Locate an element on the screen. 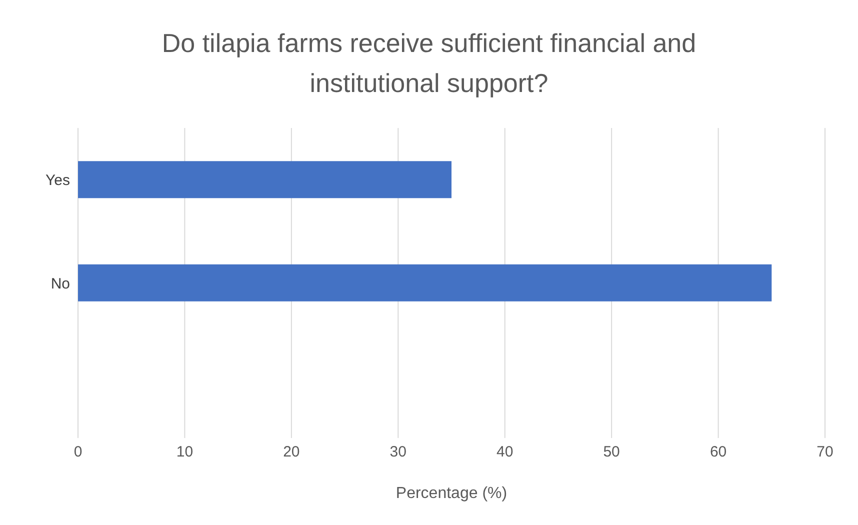 The height and width of the screenshot is (525, 858). x-tick-label: 20 is located at coordinates (291, 452).